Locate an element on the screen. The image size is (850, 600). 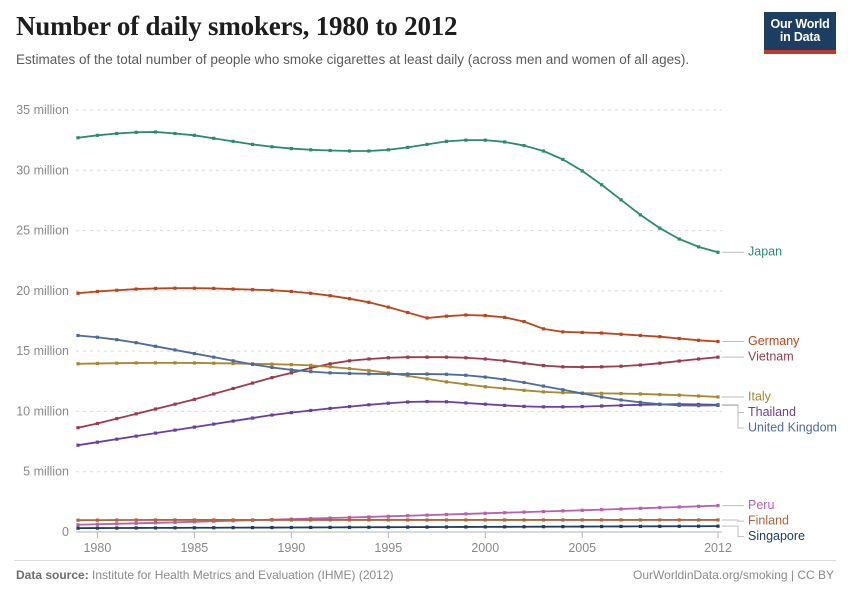
series-finland is located at coordinates (398, 520).